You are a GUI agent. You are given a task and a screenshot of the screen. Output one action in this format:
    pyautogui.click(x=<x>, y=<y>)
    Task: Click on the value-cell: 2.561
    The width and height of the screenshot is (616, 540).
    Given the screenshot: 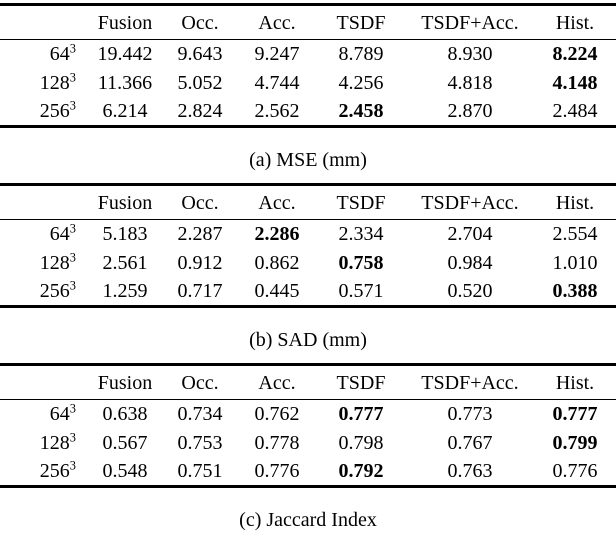 What is the action you would take?
    pyautogui.click(x=125, y=263)
    